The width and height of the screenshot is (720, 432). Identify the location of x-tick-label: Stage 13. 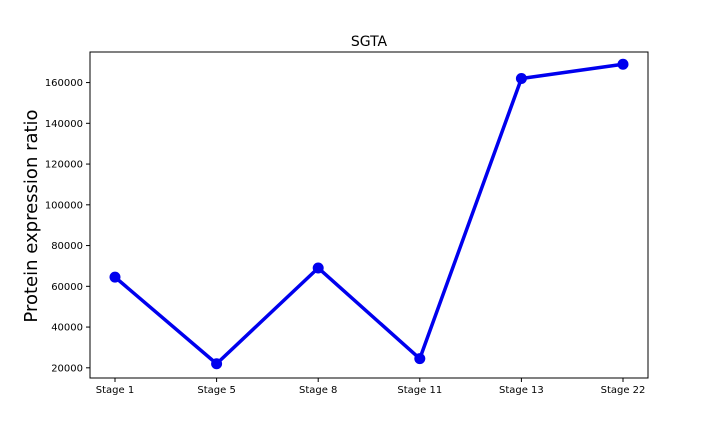
(521, 390).